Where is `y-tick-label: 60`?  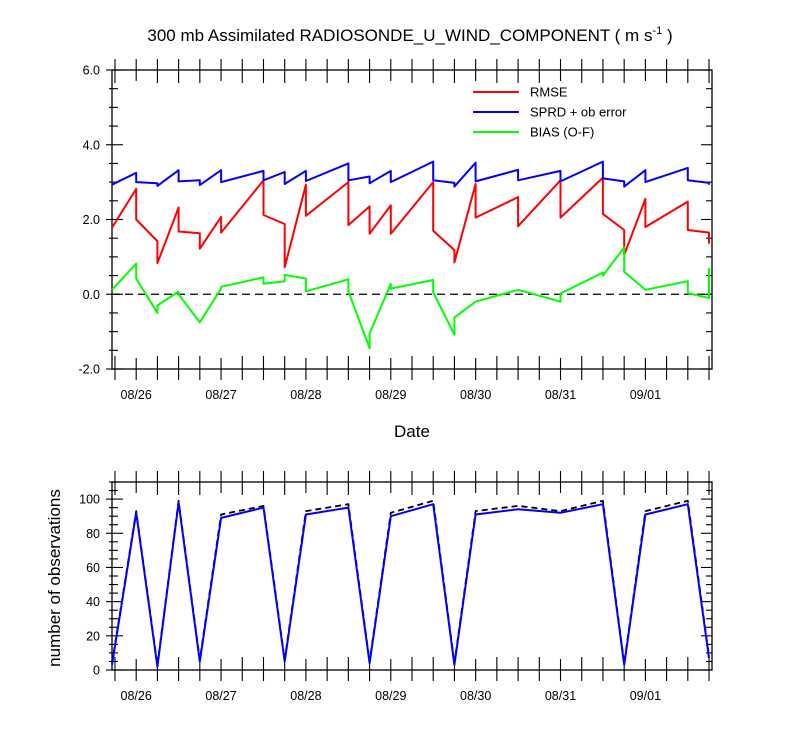 y-tick-label: 60 is located at coordinates (93, 568).